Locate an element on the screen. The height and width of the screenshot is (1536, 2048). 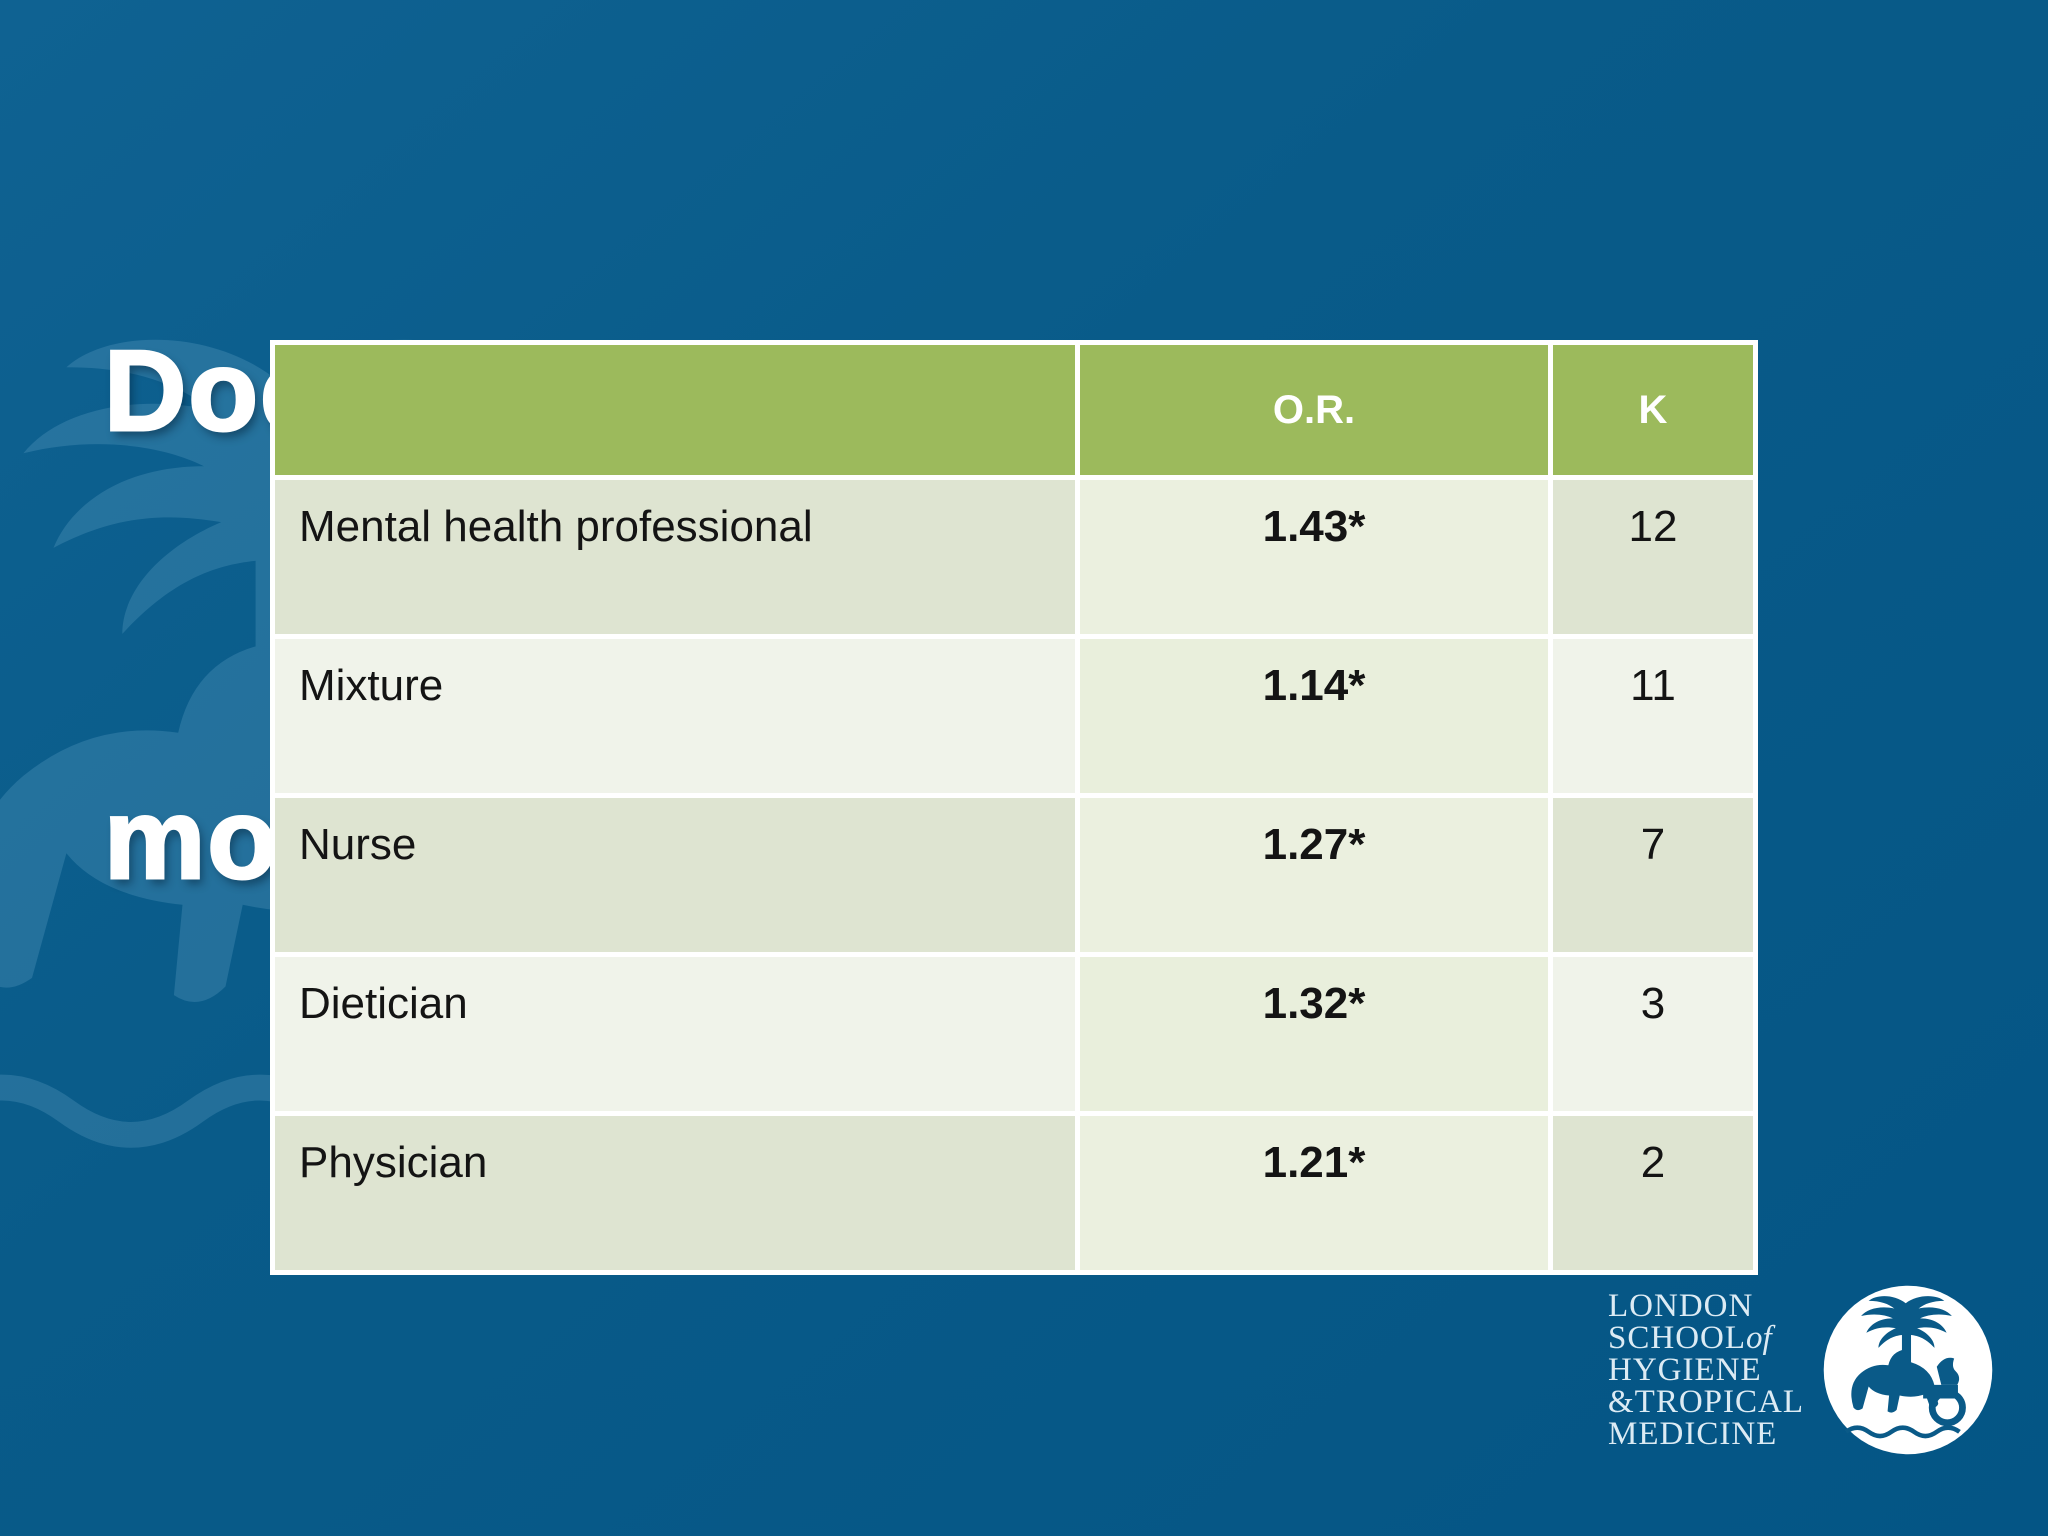
table-row: Nurse 1.27* 7 is located at coordinates (1014, 875).